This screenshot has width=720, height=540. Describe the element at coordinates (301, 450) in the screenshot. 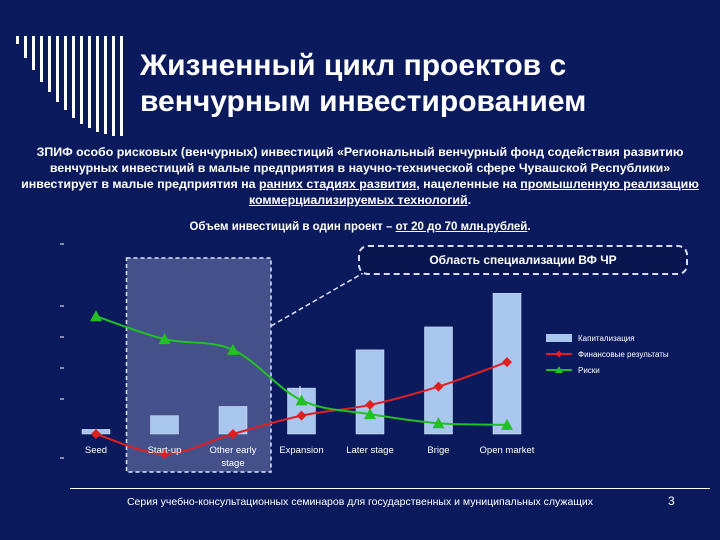

I see `category-label-4: Expansion` at that location.